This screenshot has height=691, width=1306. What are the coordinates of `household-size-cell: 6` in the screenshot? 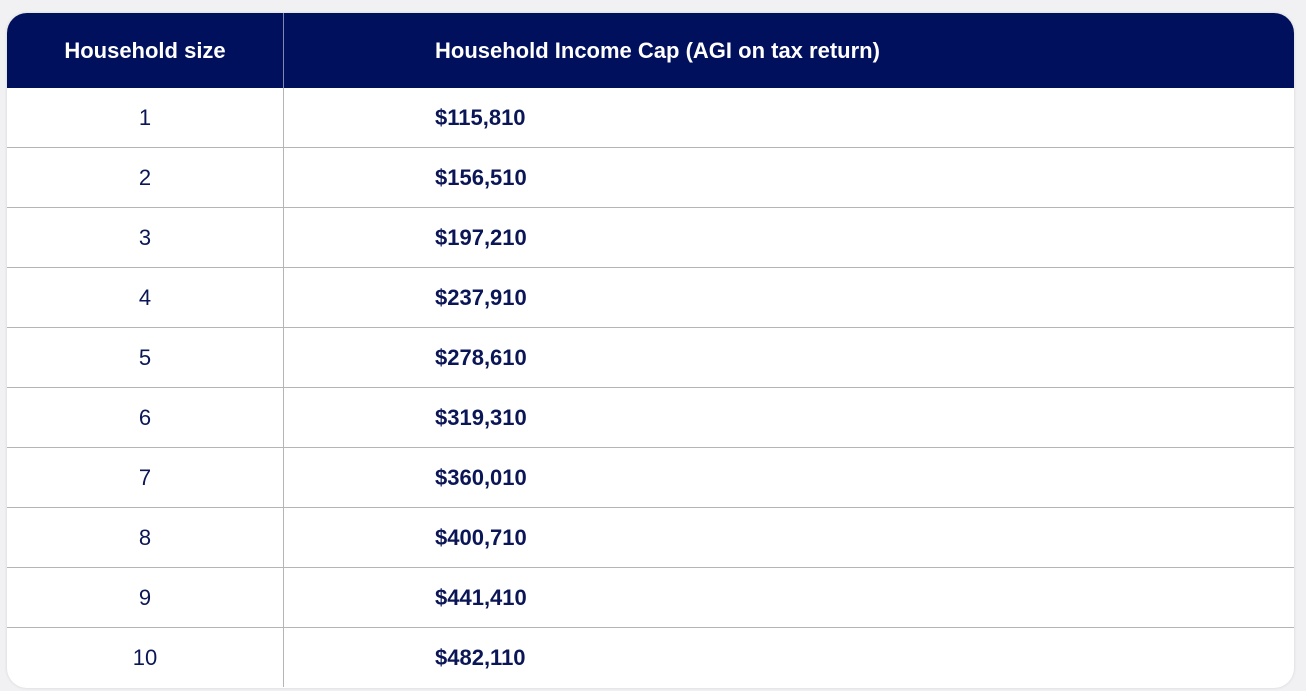 It's located at (145, 417).